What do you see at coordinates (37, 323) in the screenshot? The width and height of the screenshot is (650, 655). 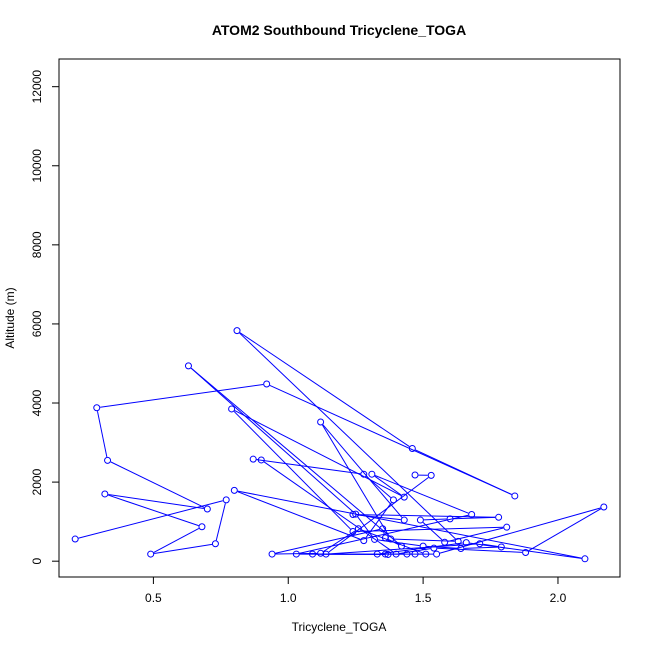 I see `y-tick-label: 6000` at bounding box center [37, 323].